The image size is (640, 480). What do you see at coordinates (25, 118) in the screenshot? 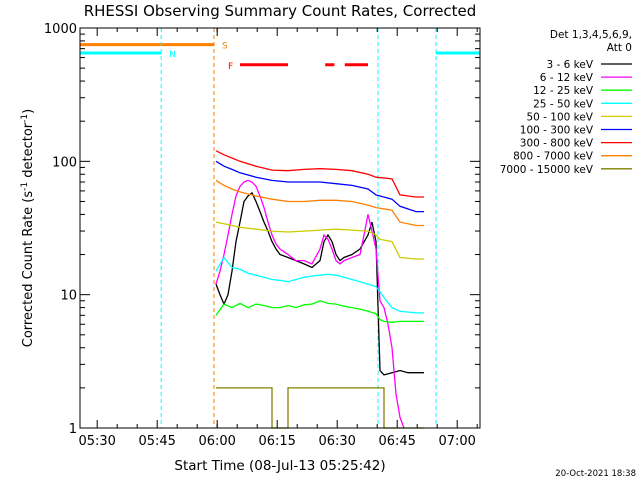
I see `y-label-sup2: -1` at bounding box center [25, 118].